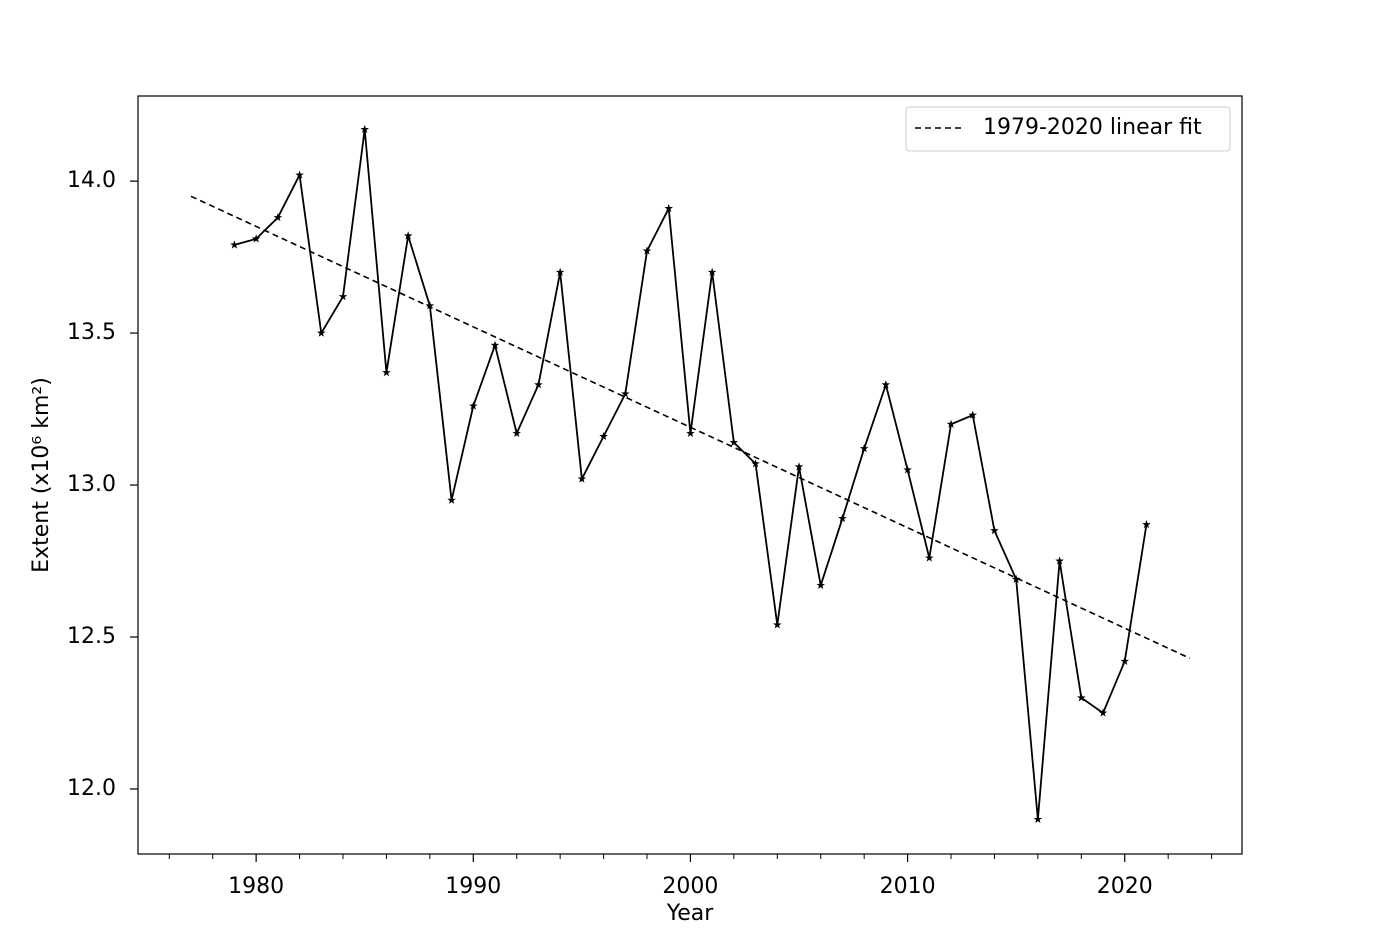 Image resolution: width=1380 pixels, height=949 pixels. I want to click on y-tick-label: 12.0, so click(91, 788).